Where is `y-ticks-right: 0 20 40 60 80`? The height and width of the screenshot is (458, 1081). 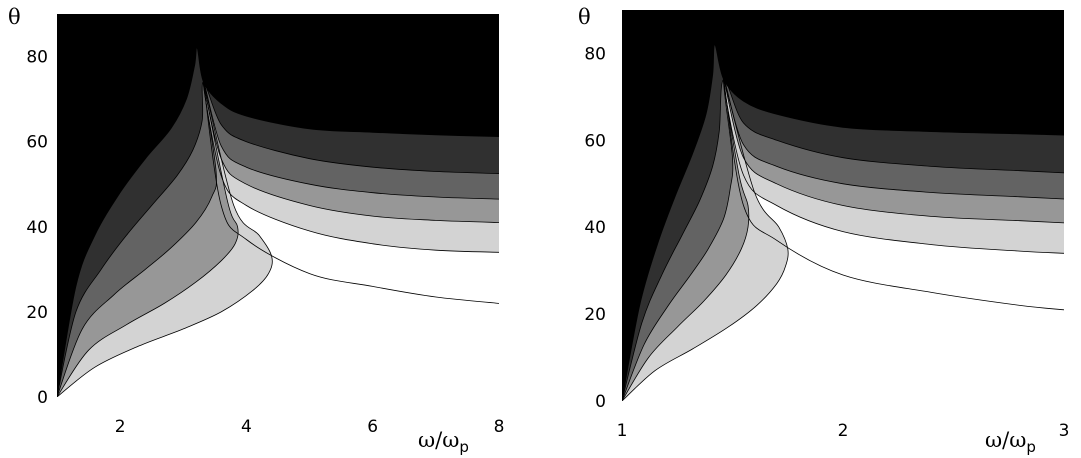
y-ticks-right: 0 20 40 60 80 is located at coordinates (595, 228).